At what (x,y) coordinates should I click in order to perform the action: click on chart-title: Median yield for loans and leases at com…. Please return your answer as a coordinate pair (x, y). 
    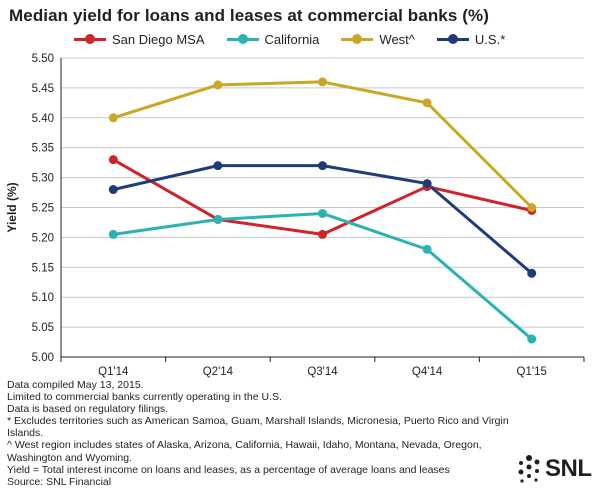
    Looking at the image, I should click on (249, 15).